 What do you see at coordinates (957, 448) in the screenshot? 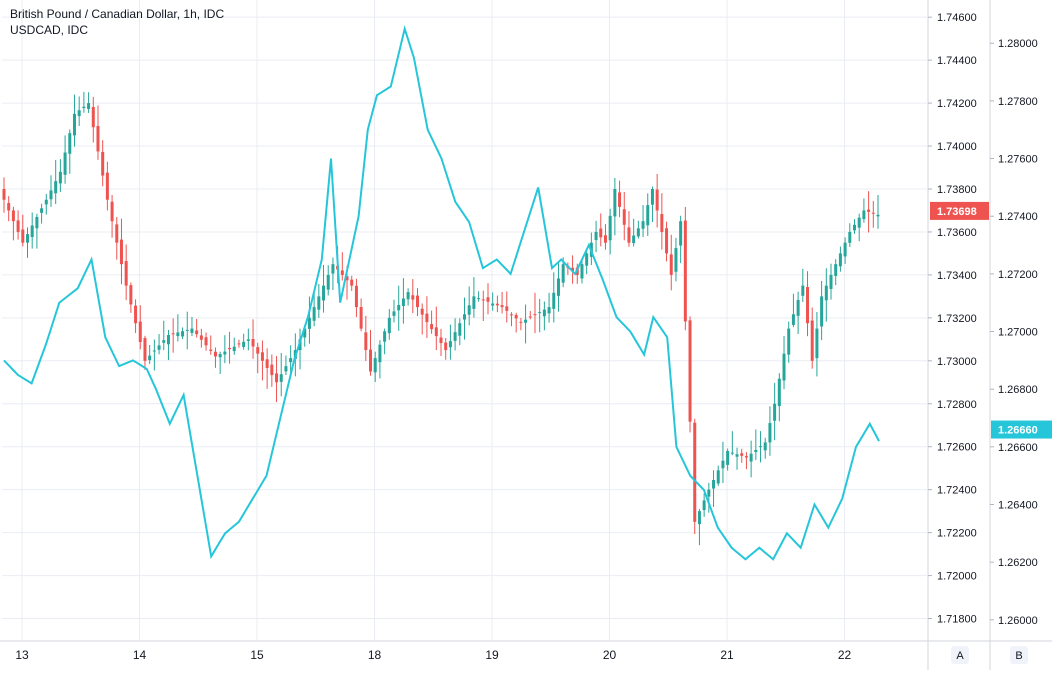
I see `axis-a-tick-label: 1.72600` at bounding box center [957, 448].